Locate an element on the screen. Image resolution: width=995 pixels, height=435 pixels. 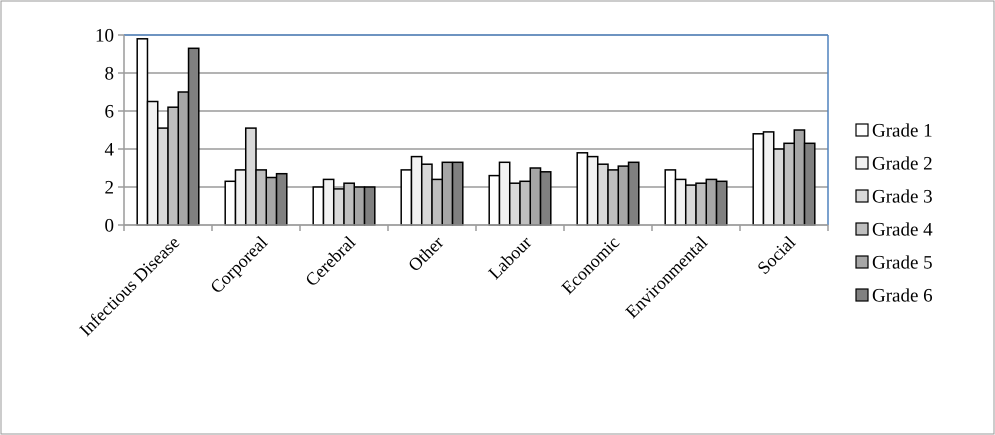
legend-label: Grade 3 is located at coordinates (902, 197).